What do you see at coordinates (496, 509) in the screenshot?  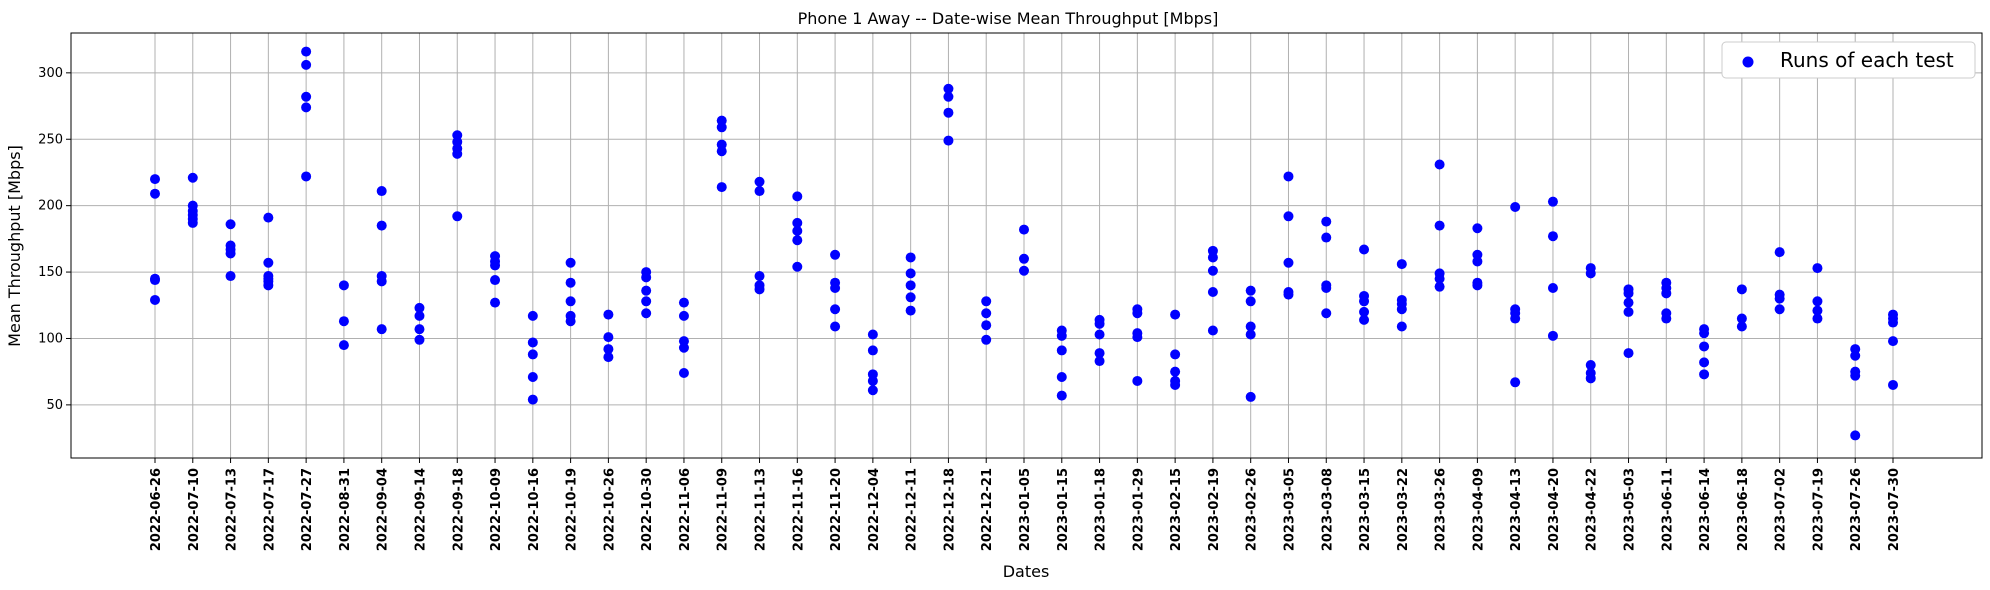 I see `x-tick-label: 2022-10-09` at bounding box center [496, 509].